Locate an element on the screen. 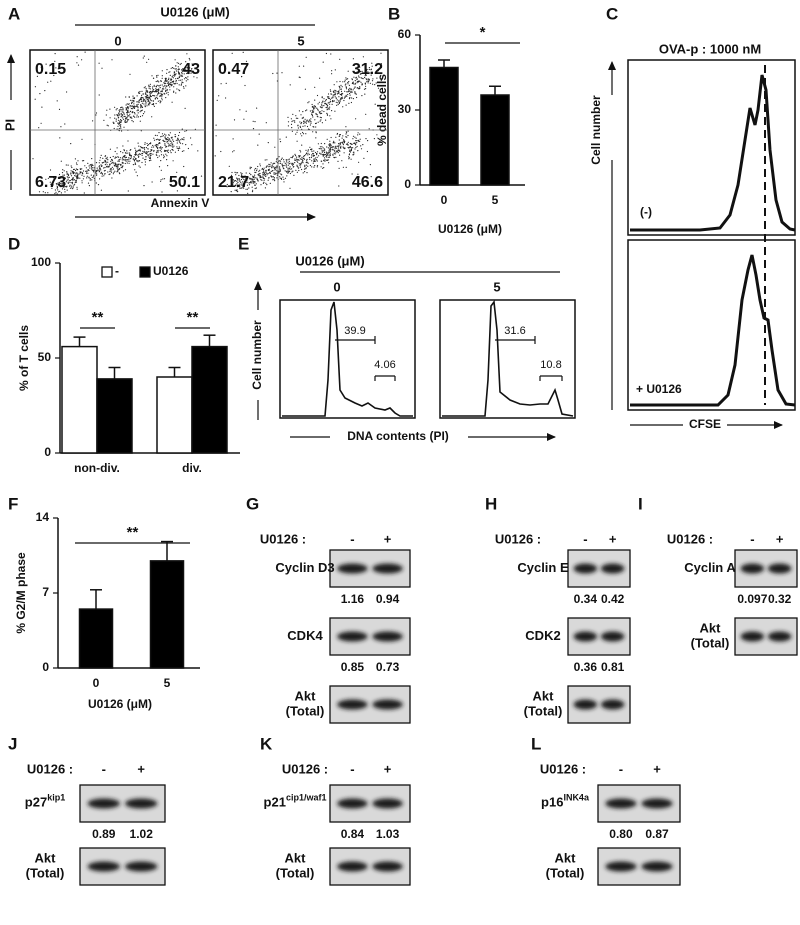  treatment-label: U0126 : is located at coordinates (690, 538).